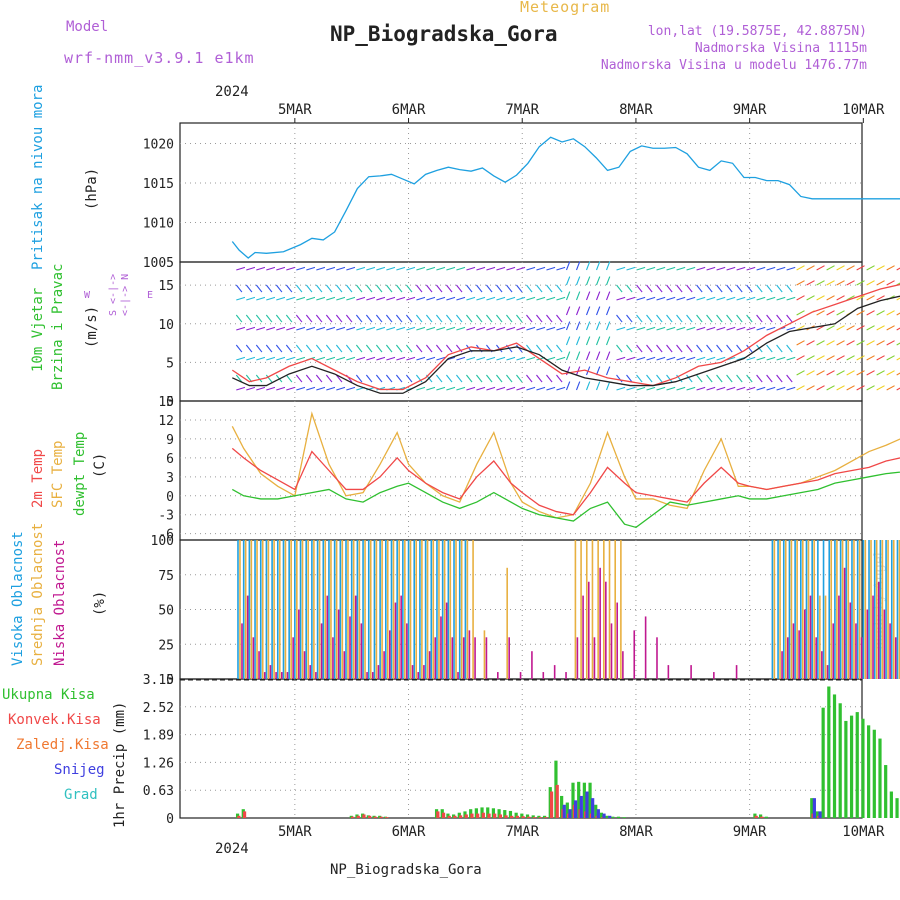  Describe the element at coordinates (80, 474) in the screenshot. I see `temp-label-dew: dewpt Temp` at that location.